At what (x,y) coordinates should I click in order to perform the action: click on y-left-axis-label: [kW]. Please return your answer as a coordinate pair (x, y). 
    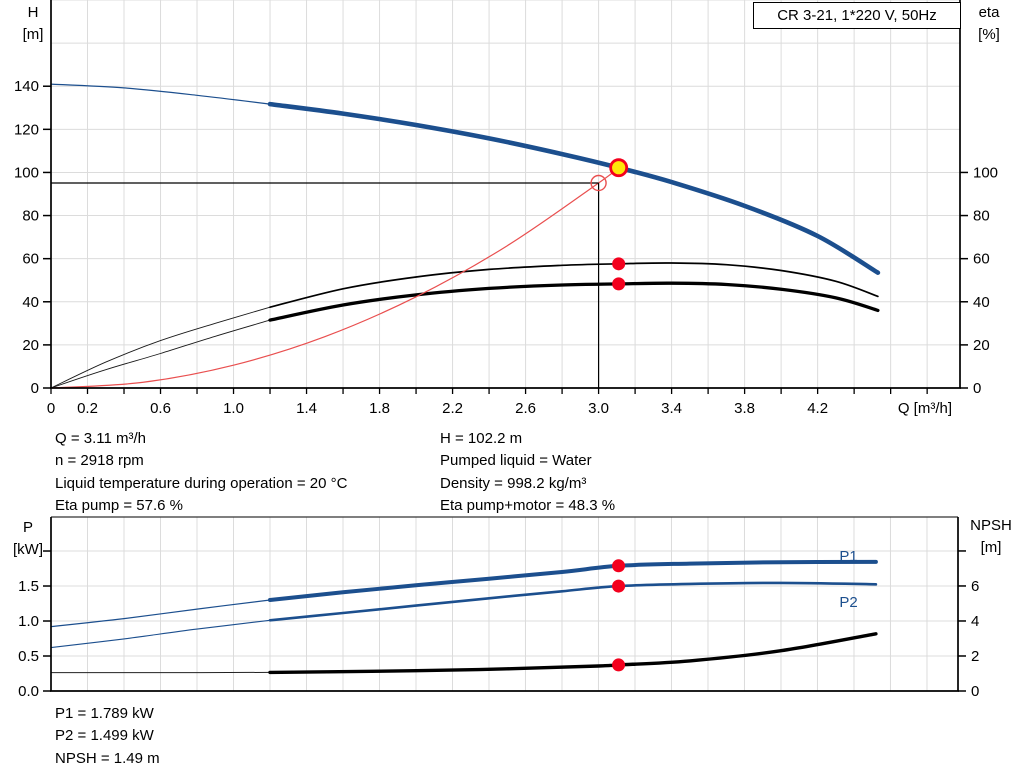
    Looking at the image, I should click on (28, 549).